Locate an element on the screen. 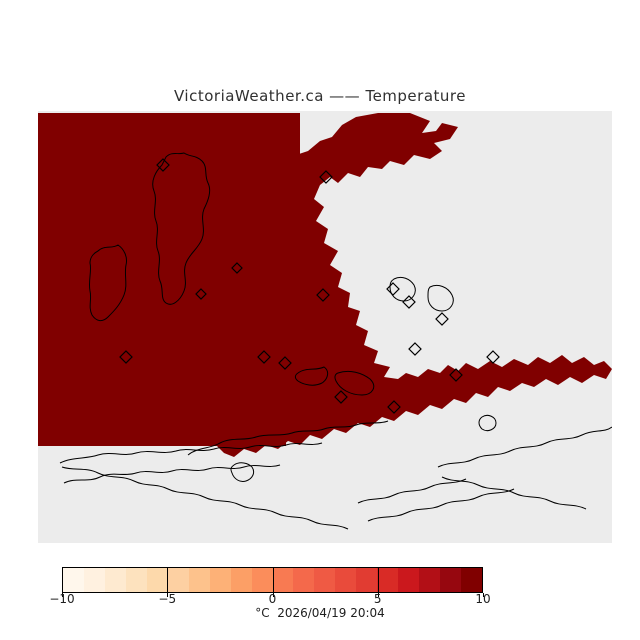 This screenshot has height=640, width=640. inland-outline-west-lake is located at coordinates (107, 283).